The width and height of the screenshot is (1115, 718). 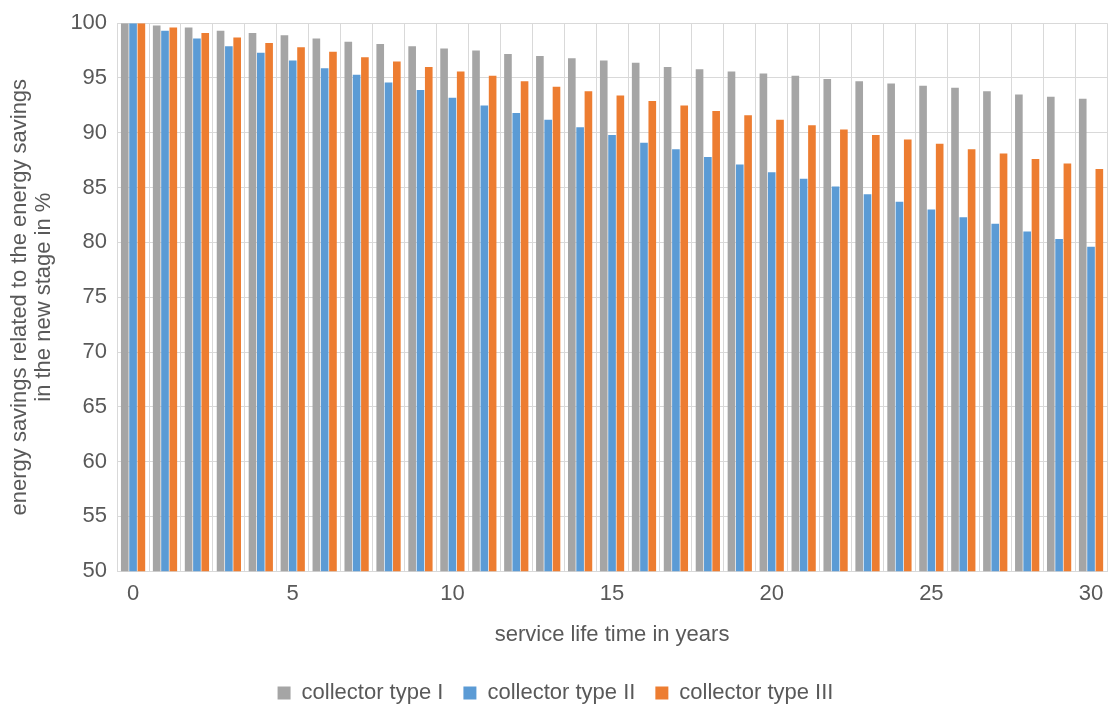 I want to click on legend-label: collector type III, so click(x=756, y=692).